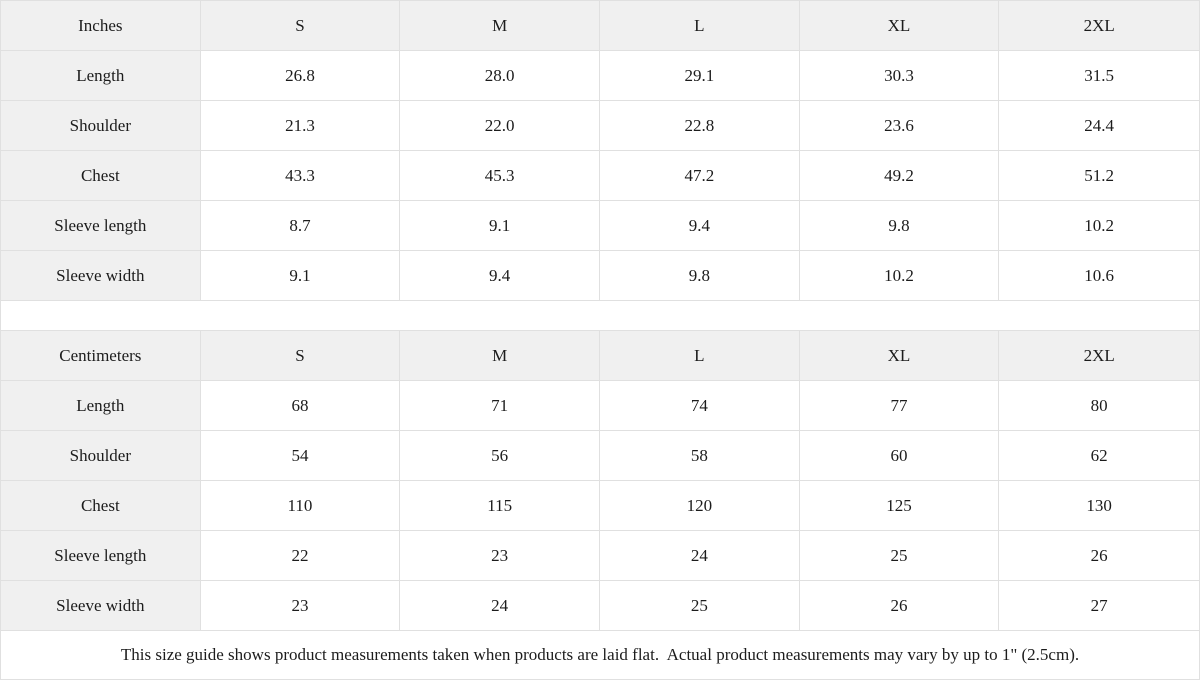 The width and height of the screenshot is (1200, 680). Describe the element at coordinates (700, 456) in the screenshot. I see `value-cell: 58` at that location.